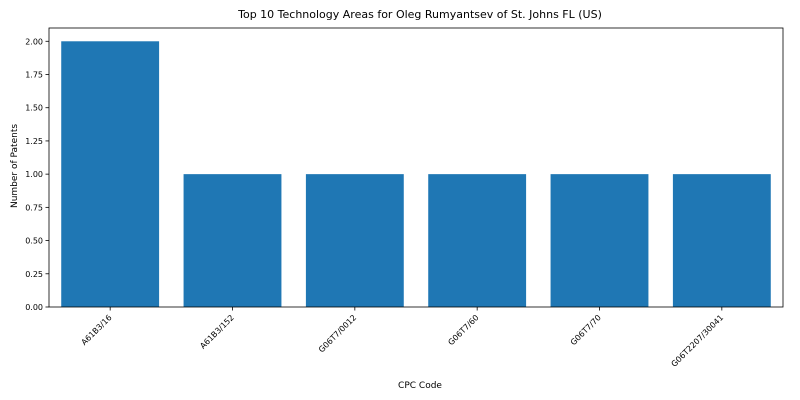 The width and height of the screenshot is (800, 400). What do you see at coordinates (420, 386) in the screenshot?
I see `x-axis-label: CPC Code` at bounding box center [420, 386].